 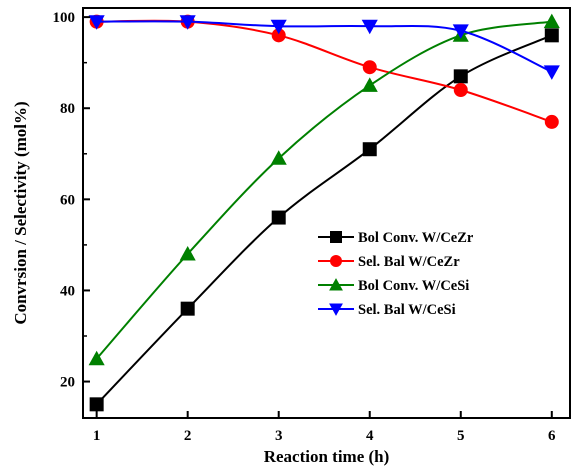 I want to click on legend-item: Bol Conv. W/CeZr, so click(x=396, y=238).